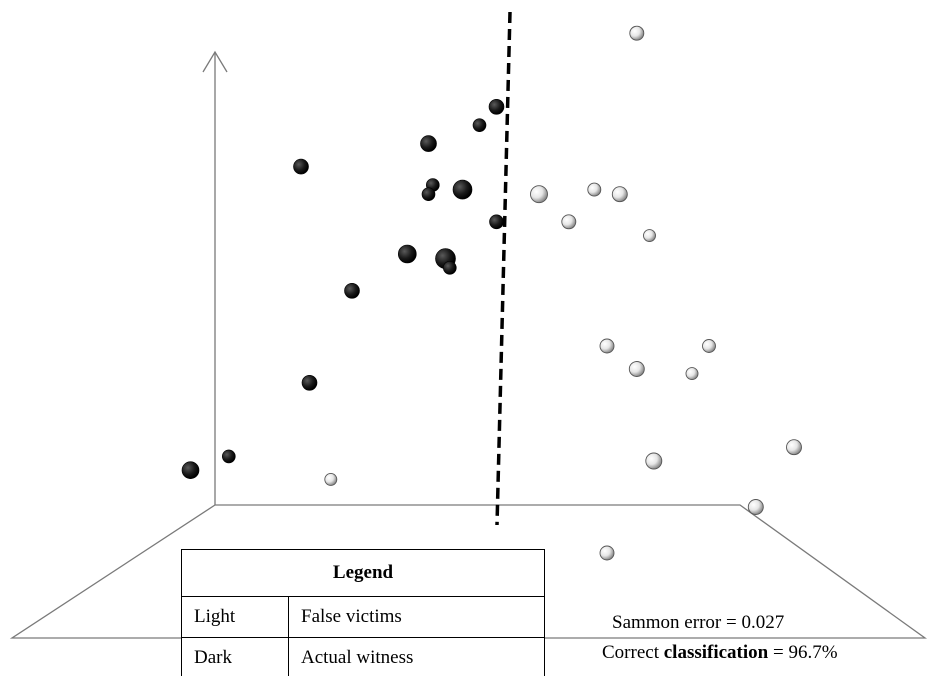  I want to click on legend-title: Legend, so click(363, 573).